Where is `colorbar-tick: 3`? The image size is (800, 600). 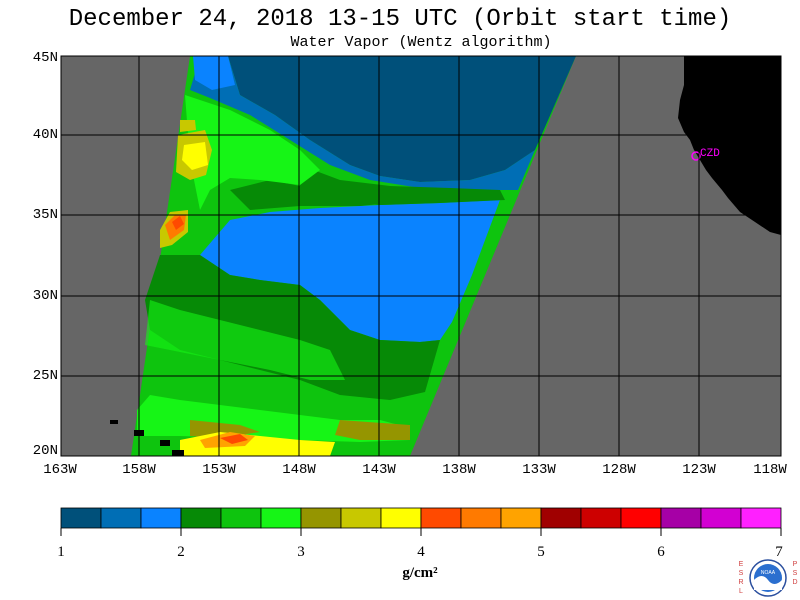
colorbar-tick: 3 is located at coordinates (301, 552).